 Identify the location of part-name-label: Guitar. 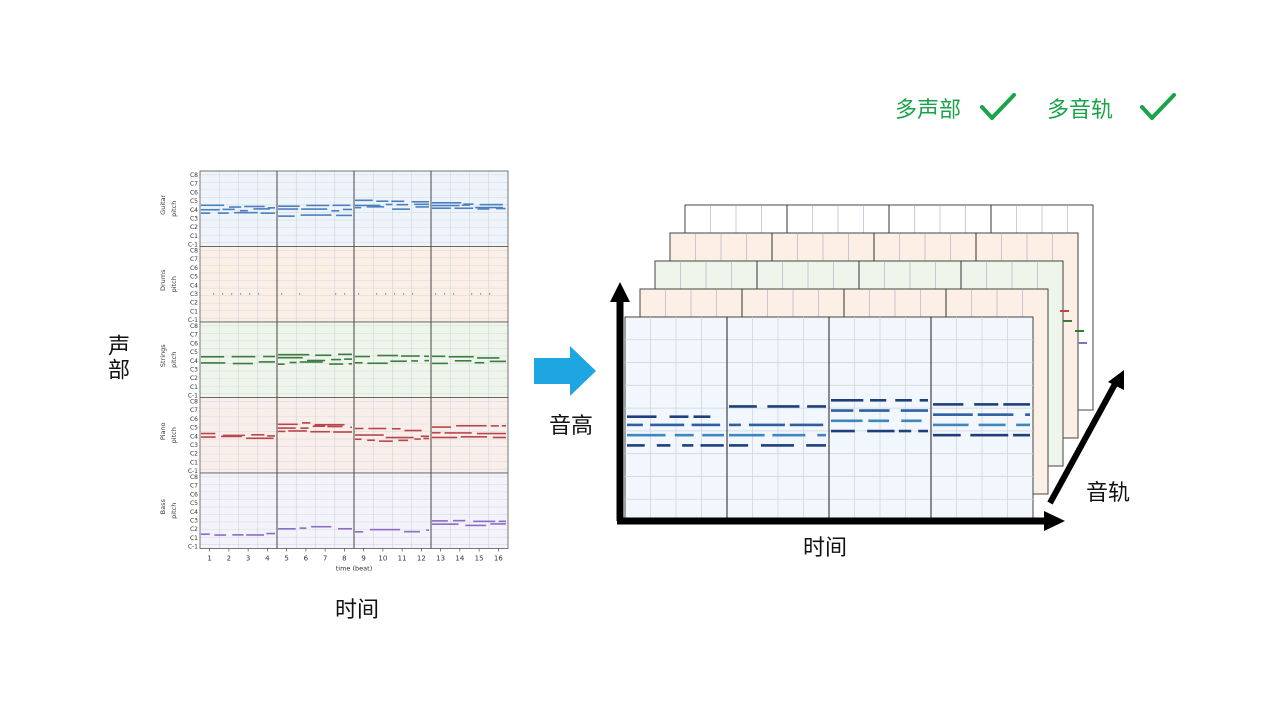
(163, 204).